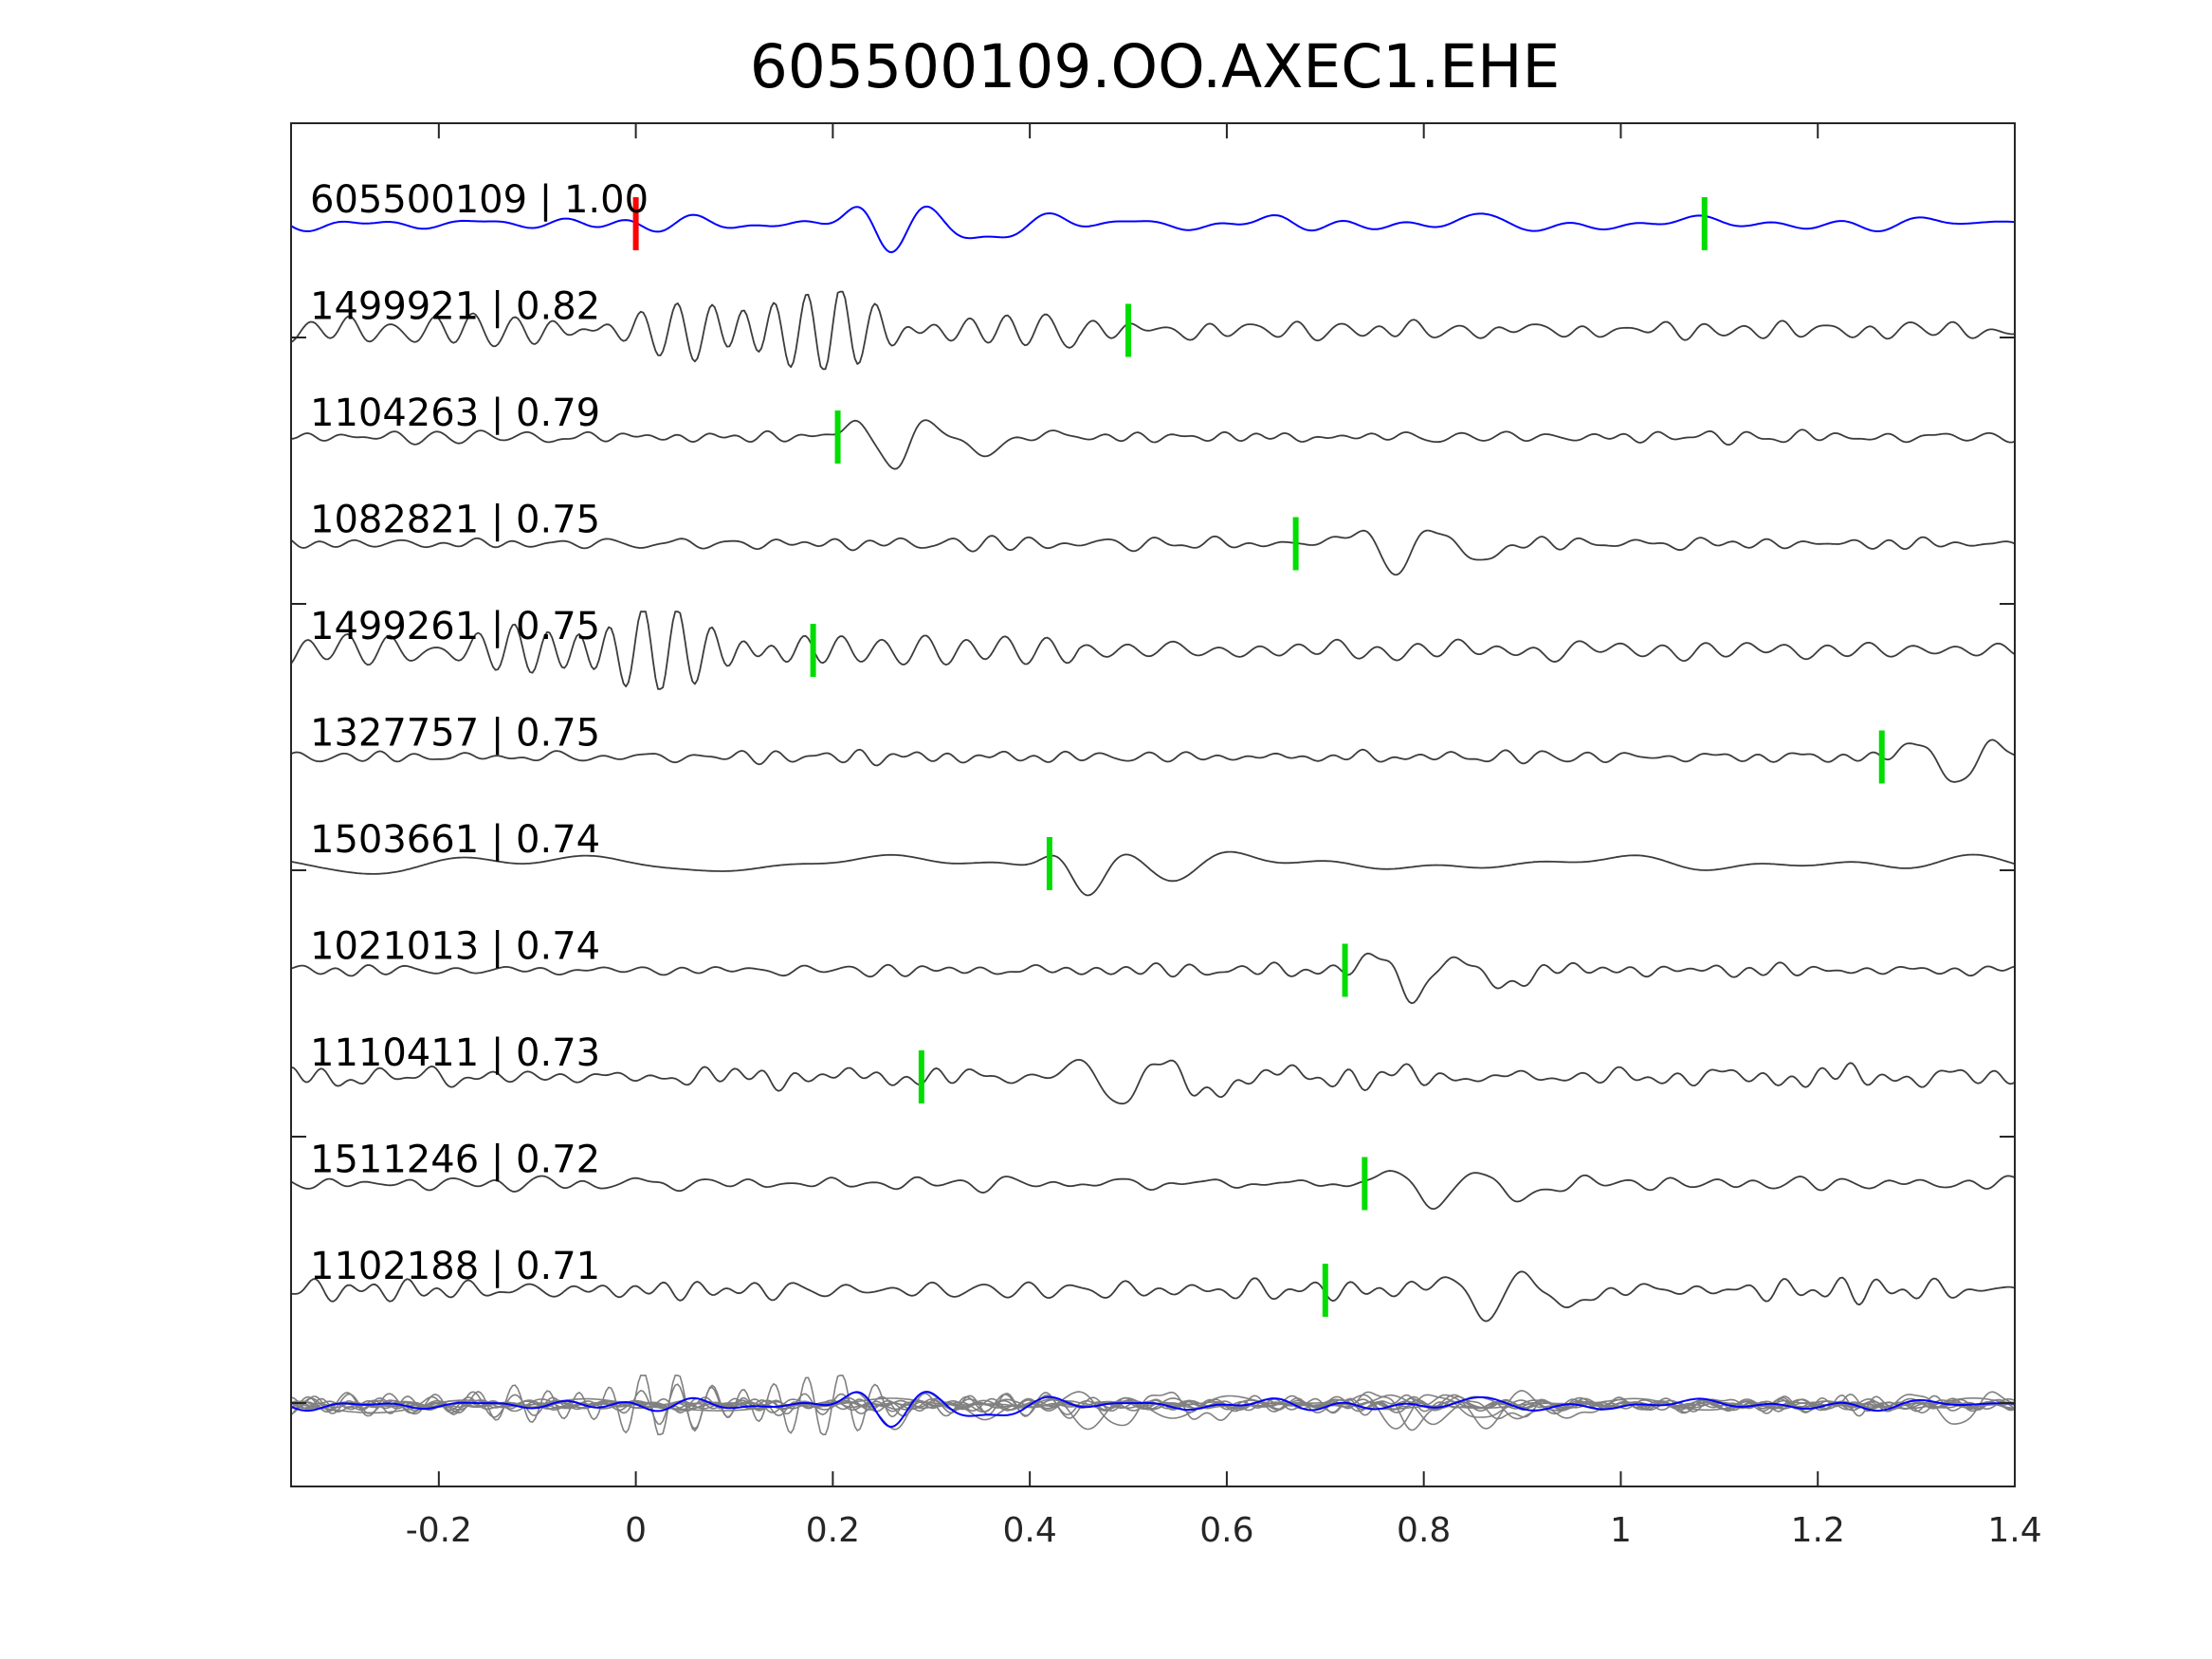  I want to click on overlay-trace-reference, so click(1153, 1410).